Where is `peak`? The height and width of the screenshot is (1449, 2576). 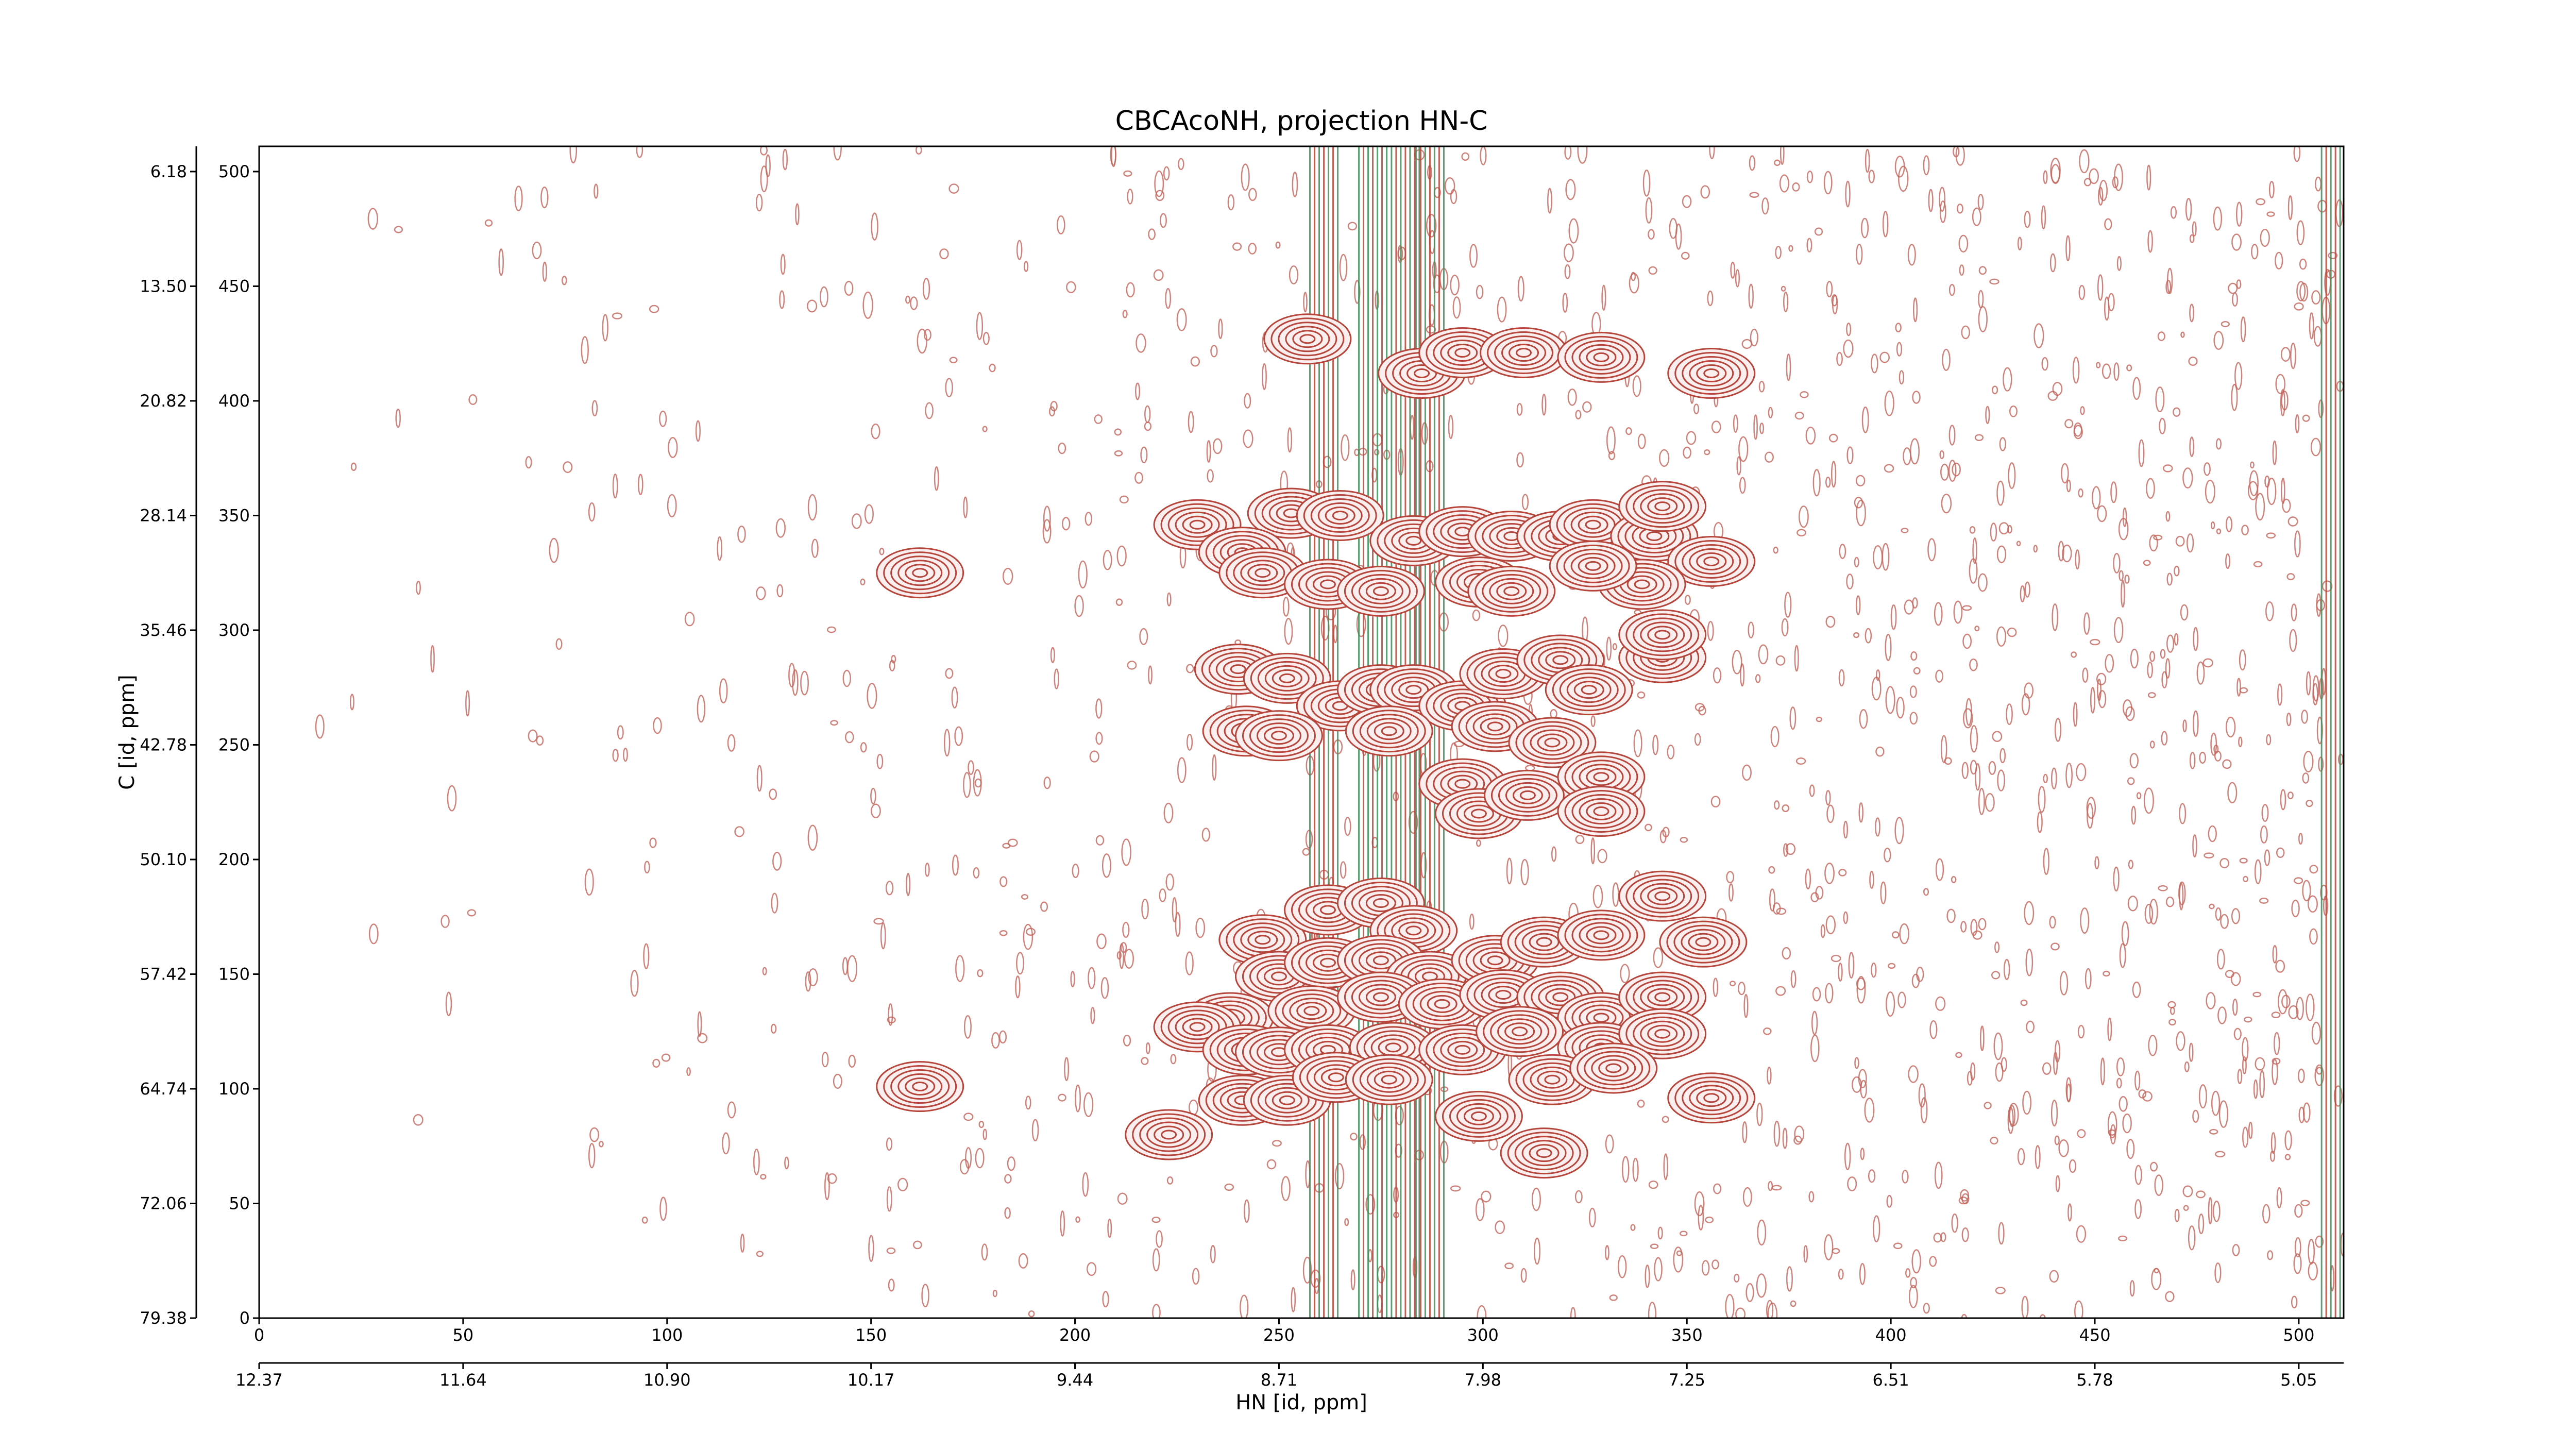
peak is located at coordinates (1593, 566).